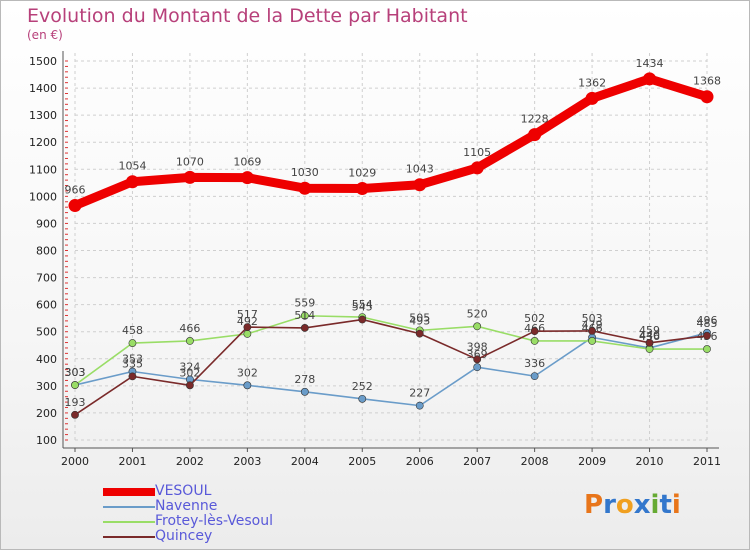  Describe the element at coordinates (362, 386) in the screenshot. I see `data-label: 252` at that location.